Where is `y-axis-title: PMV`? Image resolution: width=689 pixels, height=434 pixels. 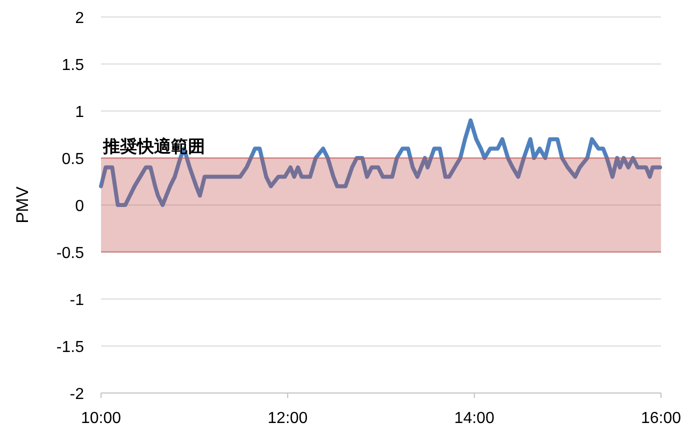
y-axis-title: PMV is located at coordinates (22, 205).